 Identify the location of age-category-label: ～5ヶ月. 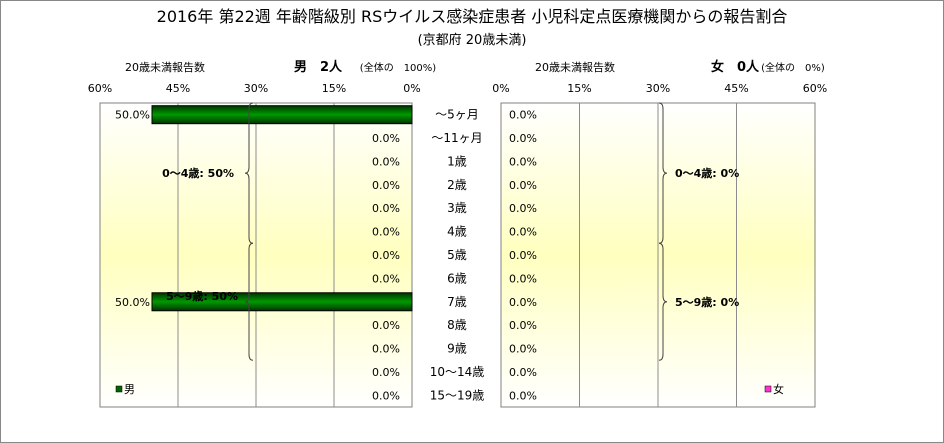
(457, 115).